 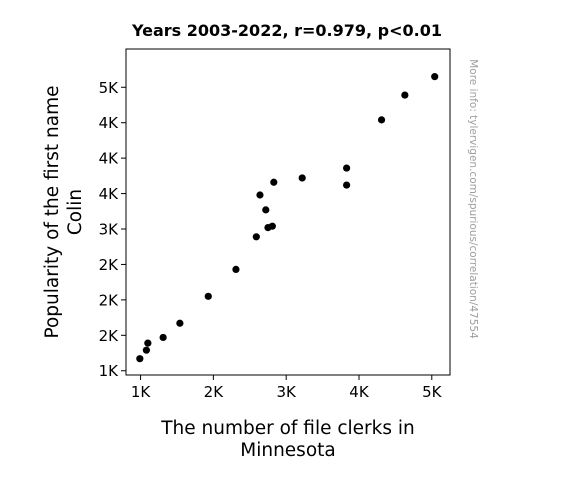 What do you see at coordinates (109, 88) in the screenshot?
I see `y-tick-label: 5K` at bounding box center [109, 88].